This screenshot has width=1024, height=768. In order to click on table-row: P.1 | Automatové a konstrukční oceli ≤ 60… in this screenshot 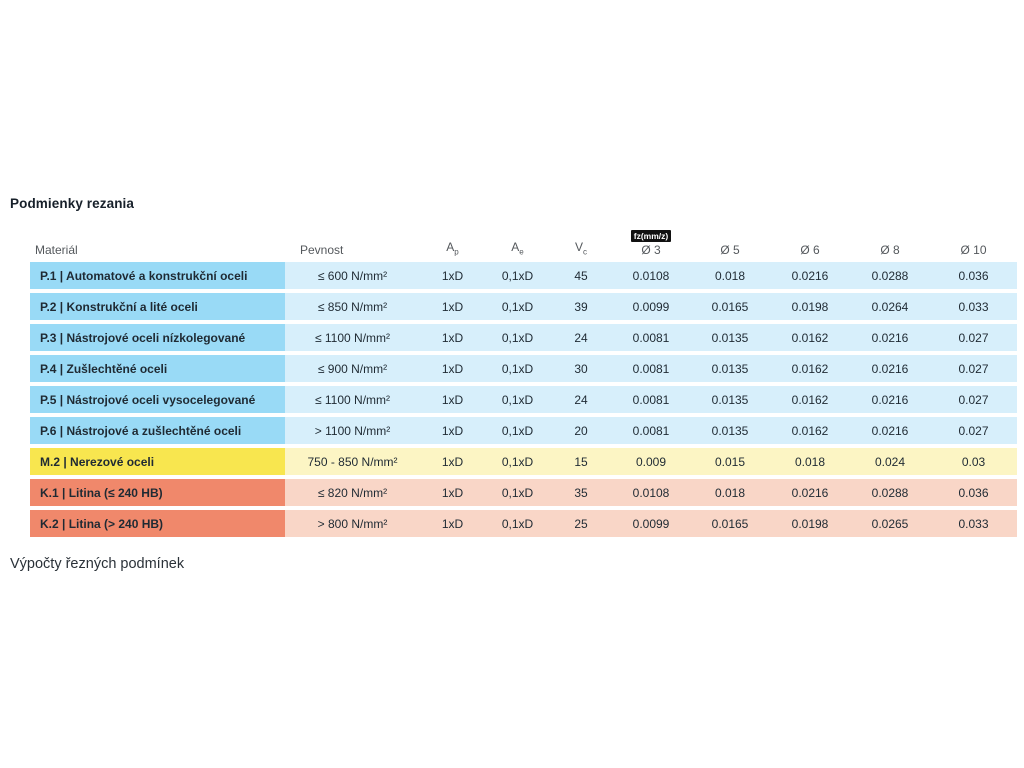, I will do `click(523, 275)`.